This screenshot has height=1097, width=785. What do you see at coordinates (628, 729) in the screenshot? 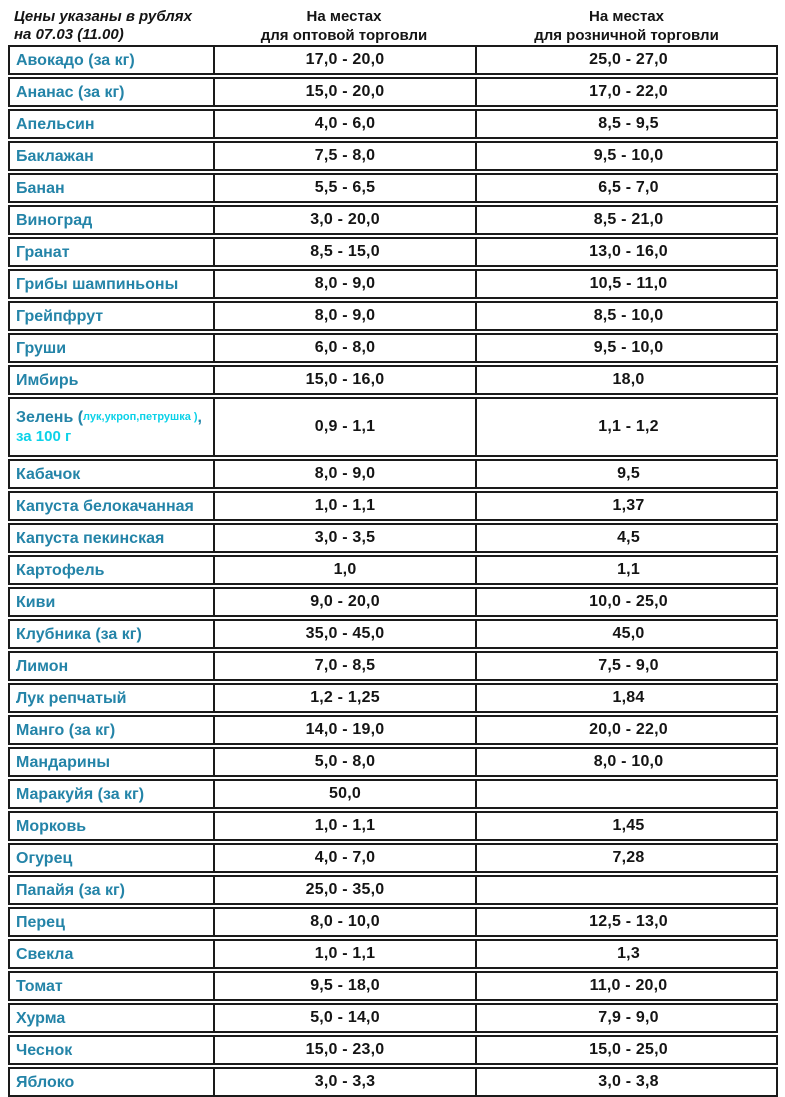
I see `retail-price: 20,0 - 22,0` at bounding box center [628, 729].